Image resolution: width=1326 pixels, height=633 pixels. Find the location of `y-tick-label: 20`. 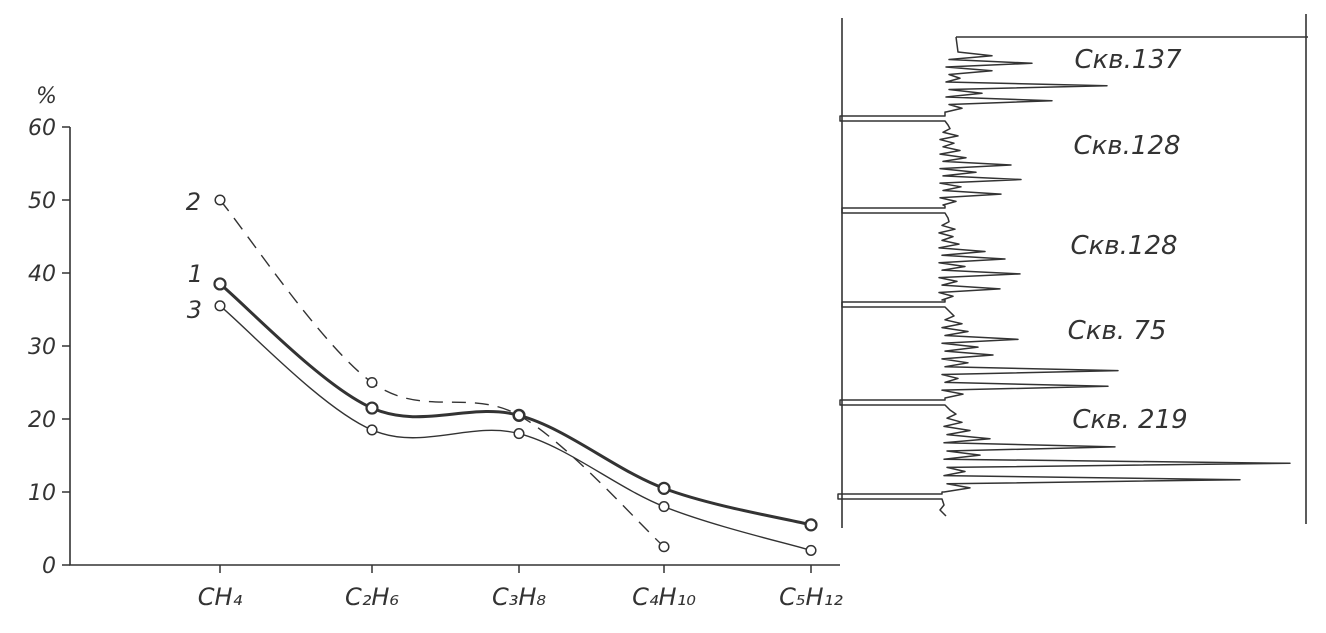

y-tick-label: 20 is located at coordinates (42, 420).